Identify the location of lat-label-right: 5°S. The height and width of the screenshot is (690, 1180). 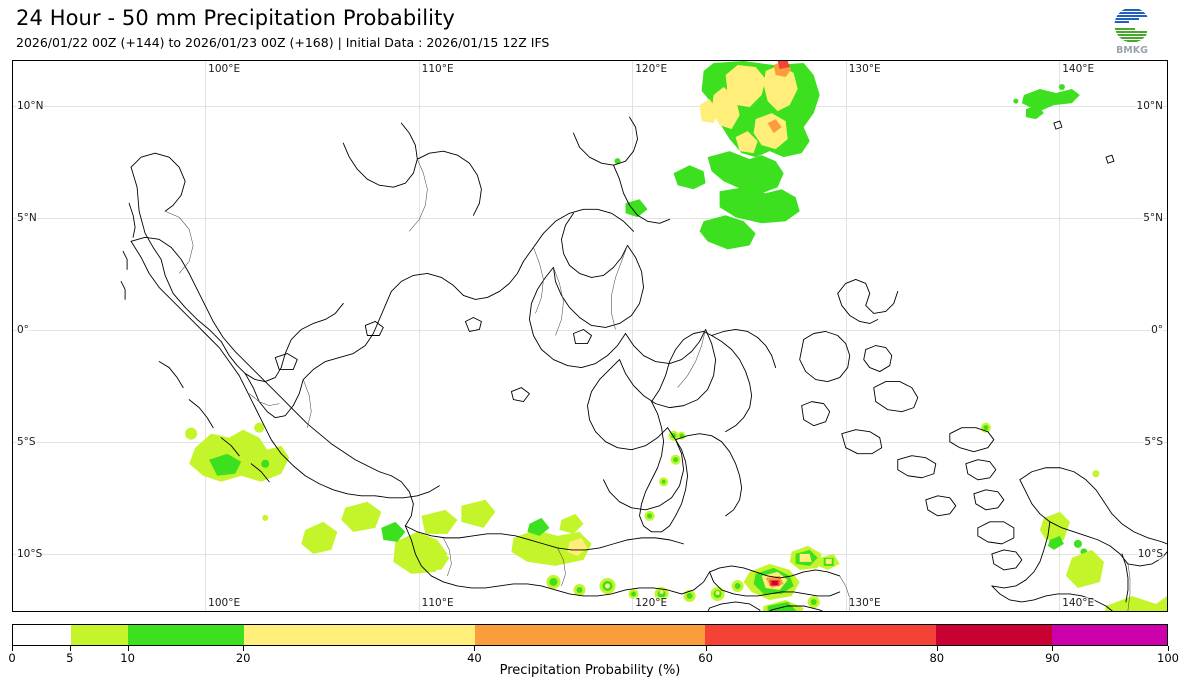
(1153, 441).